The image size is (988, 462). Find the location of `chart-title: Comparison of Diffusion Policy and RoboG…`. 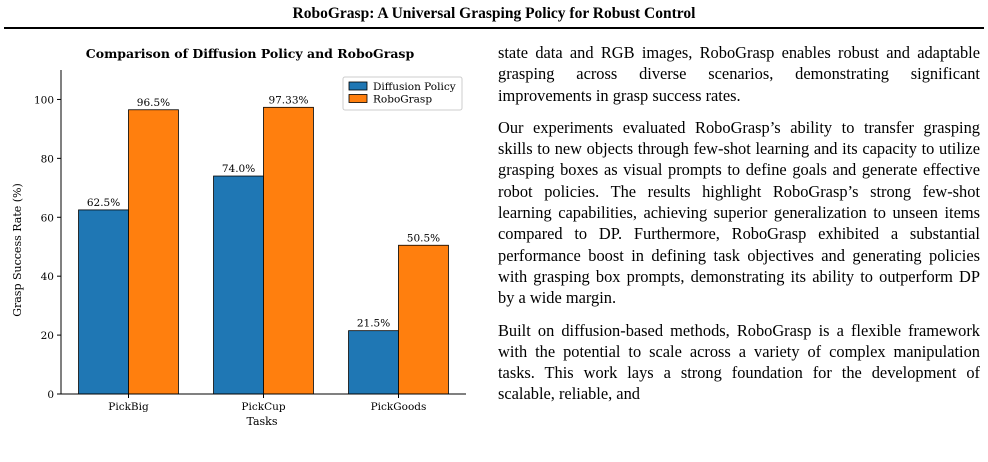

chart-title: Comparison of Diffusion Policy and RoboG… is located at coordinates (250, 53).